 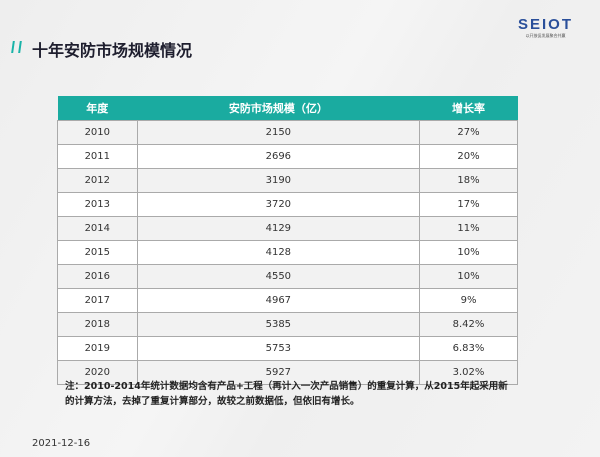 What do you see at coordinates (278, 324) in the screenshot?
I see `table-cell: 5385` at bounding box center [278, 324].